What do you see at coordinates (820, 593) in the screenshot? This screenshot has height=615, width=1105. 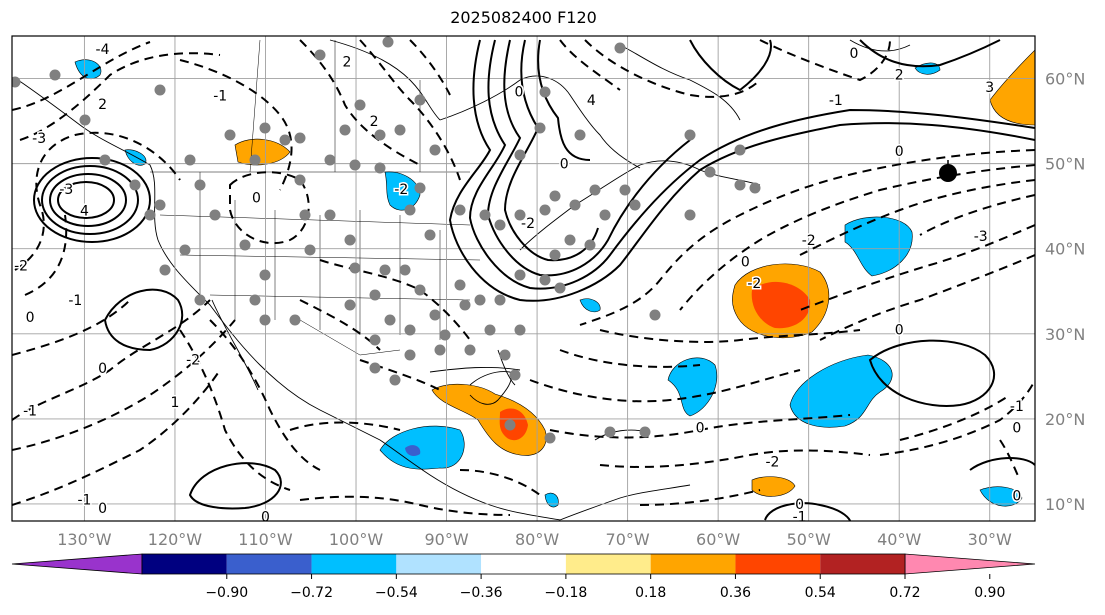 I see `colorbar-tick-label: 0.54` at bounding box center [820, 593].